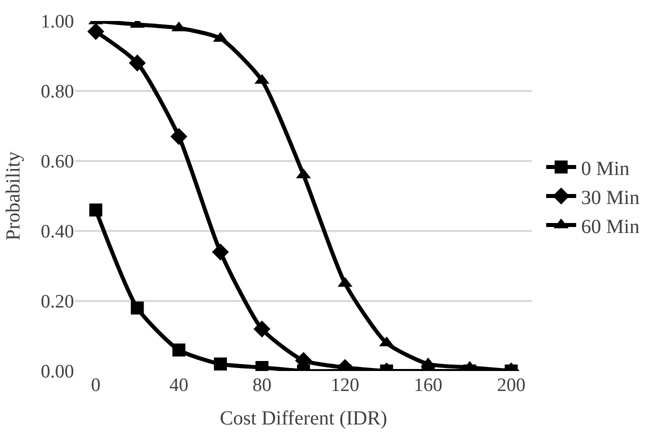 This screenshot has height=441, width=657. I want to click on x-tick-label: 160, so click(428, 385).